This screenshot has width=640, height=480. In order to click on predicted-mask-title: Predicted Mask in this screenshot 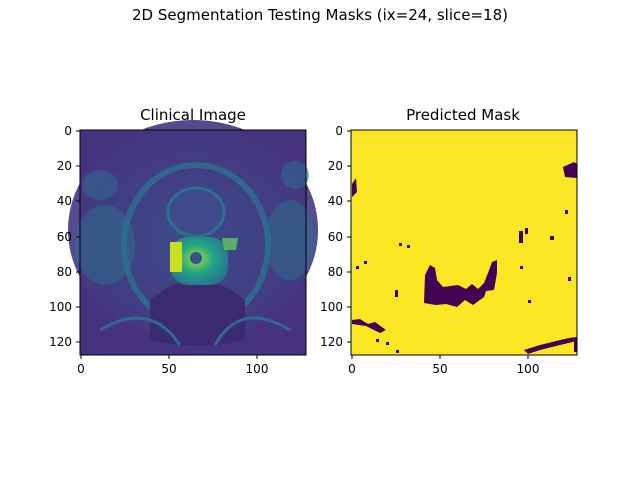, I will do `click(463, 115)`.